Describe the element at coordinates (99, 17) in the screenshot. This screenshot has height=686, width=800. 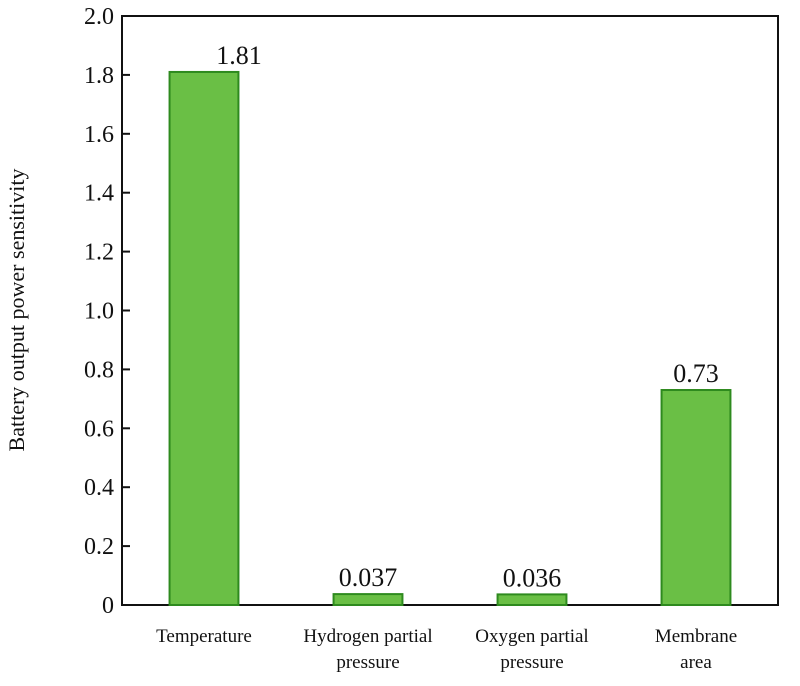
I see `y-tick-label: 2.0` at that location.